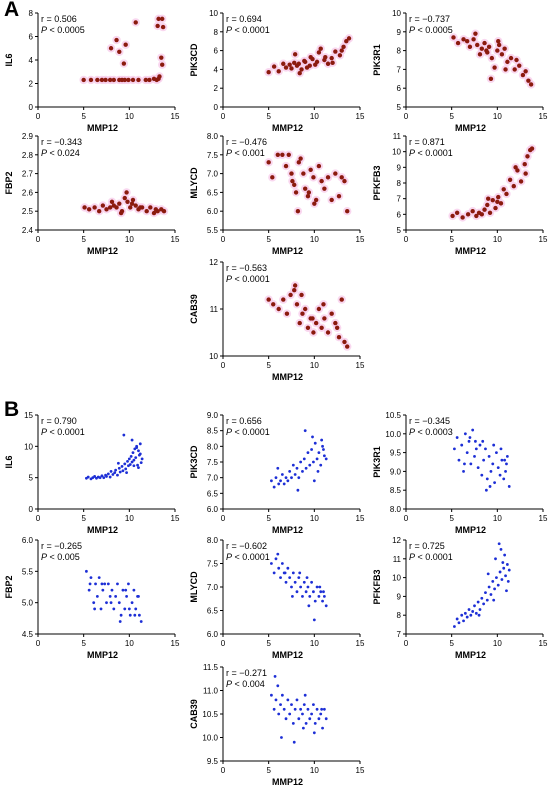 The image size is (550, 786). What do you see at coordinates (31, 60) in the screenshot?
I see `y-tick-label: 4` at bounding box center [31, 60].